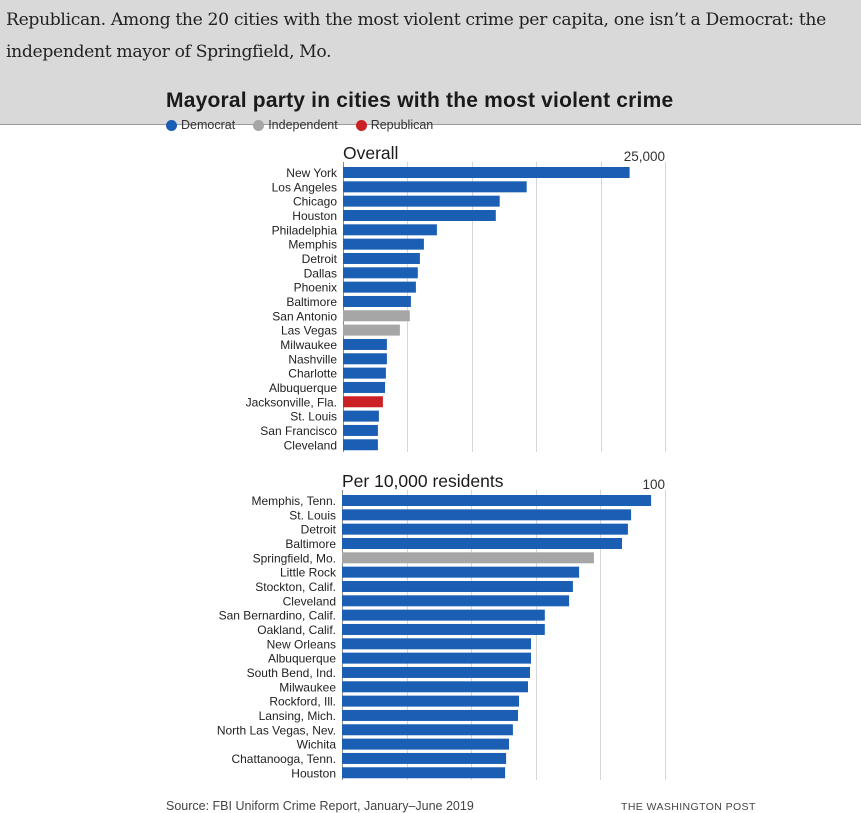 The width and height of the screenshot is (861, 813). I want to click on category-label: Springfield, Mo., so click(294, 558).